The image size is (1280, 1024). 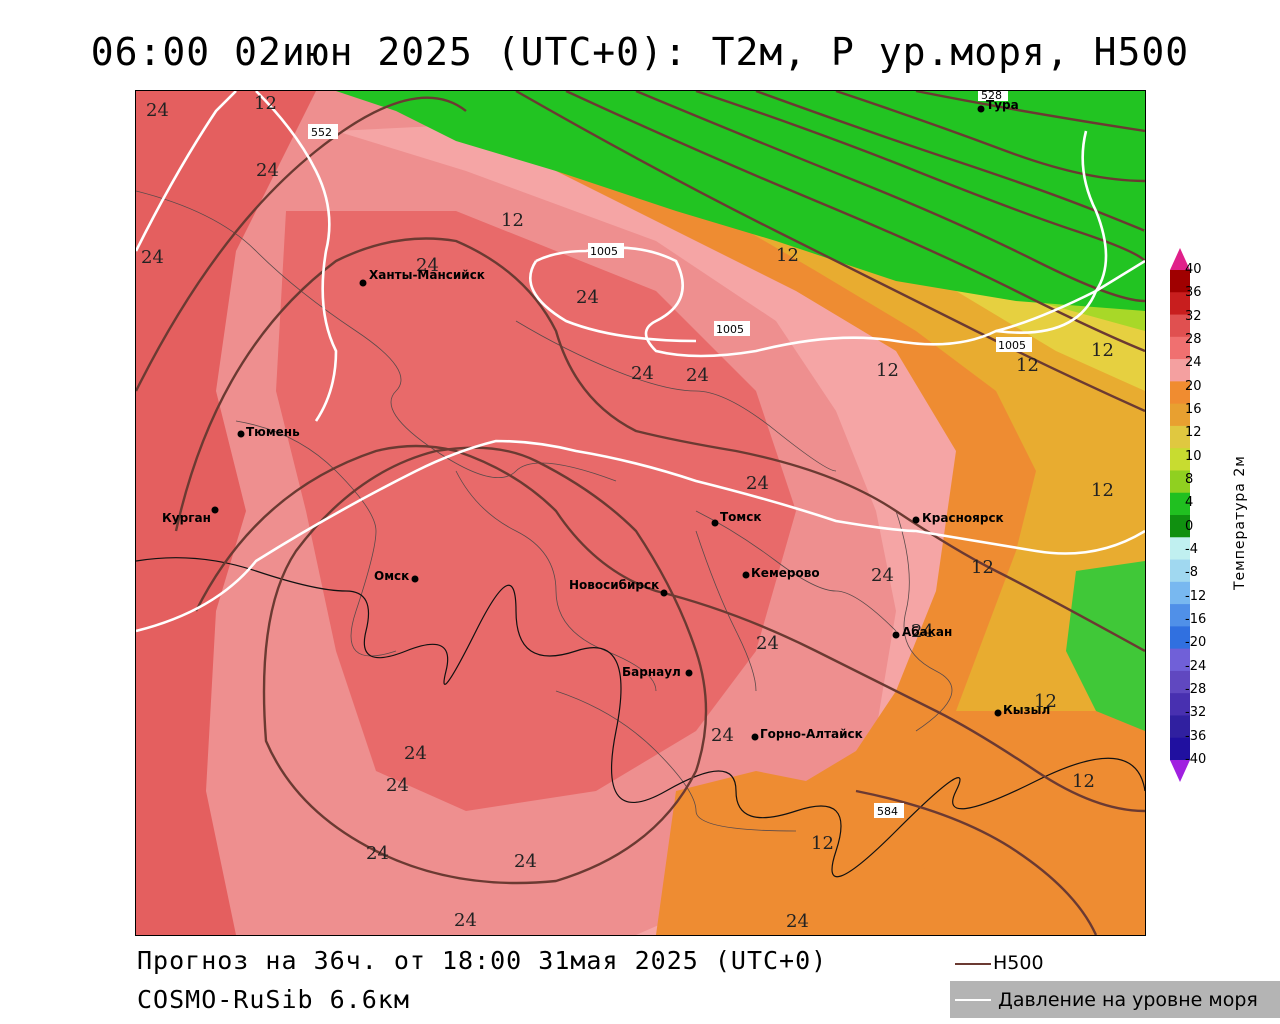 What do you see at coordinates (785, 573) in the screenshot?
I see `city-label-kemerovo: Кемерово` at bounding box center [785, 573].